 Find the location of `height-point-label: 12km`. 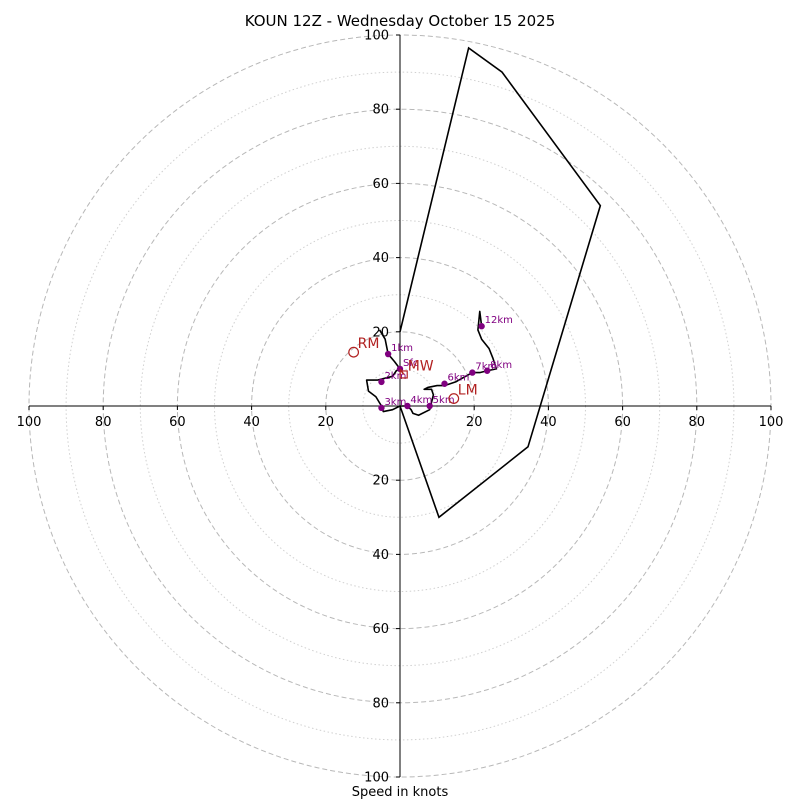

height-point-label: 12km is located at coordinates (499, 320).